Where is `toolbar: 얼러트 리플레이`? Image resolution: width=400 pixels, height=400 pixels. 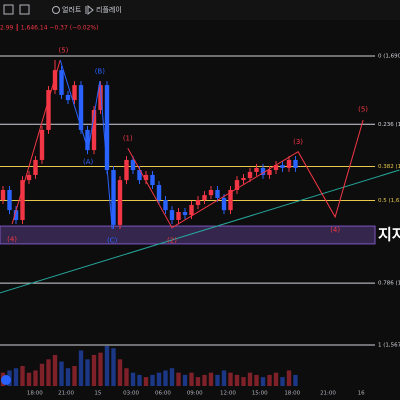
toolbar: 얼러트 리플레이 is located at coordinates (200, 10).